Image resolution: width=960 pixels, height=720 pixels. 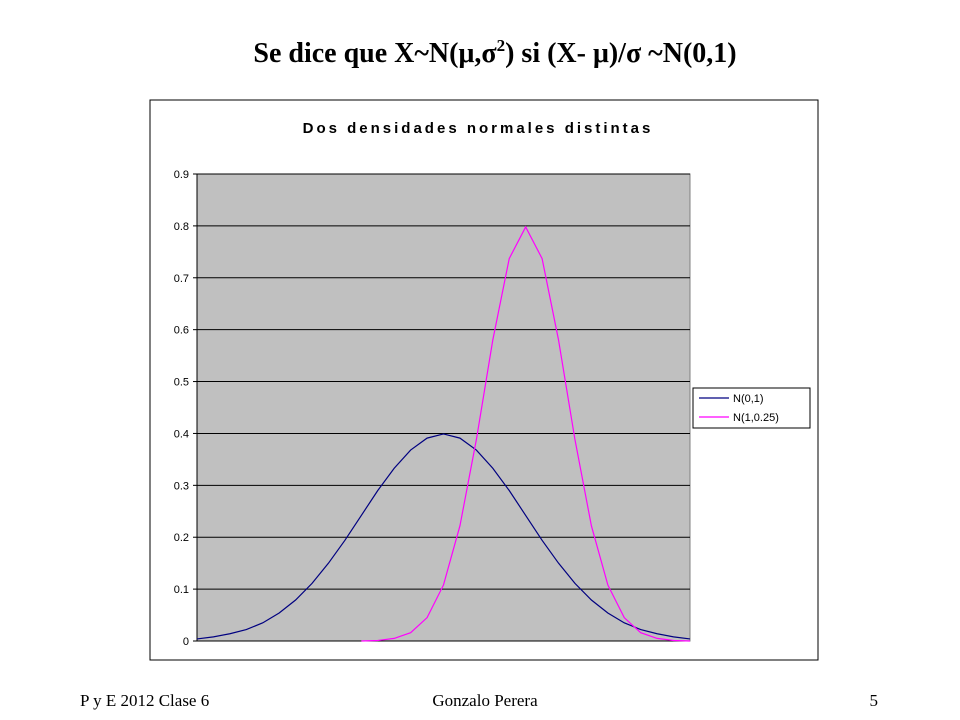 I want to click on chart-title: Dos densidades normales distintas, so click(x=478, y=128).